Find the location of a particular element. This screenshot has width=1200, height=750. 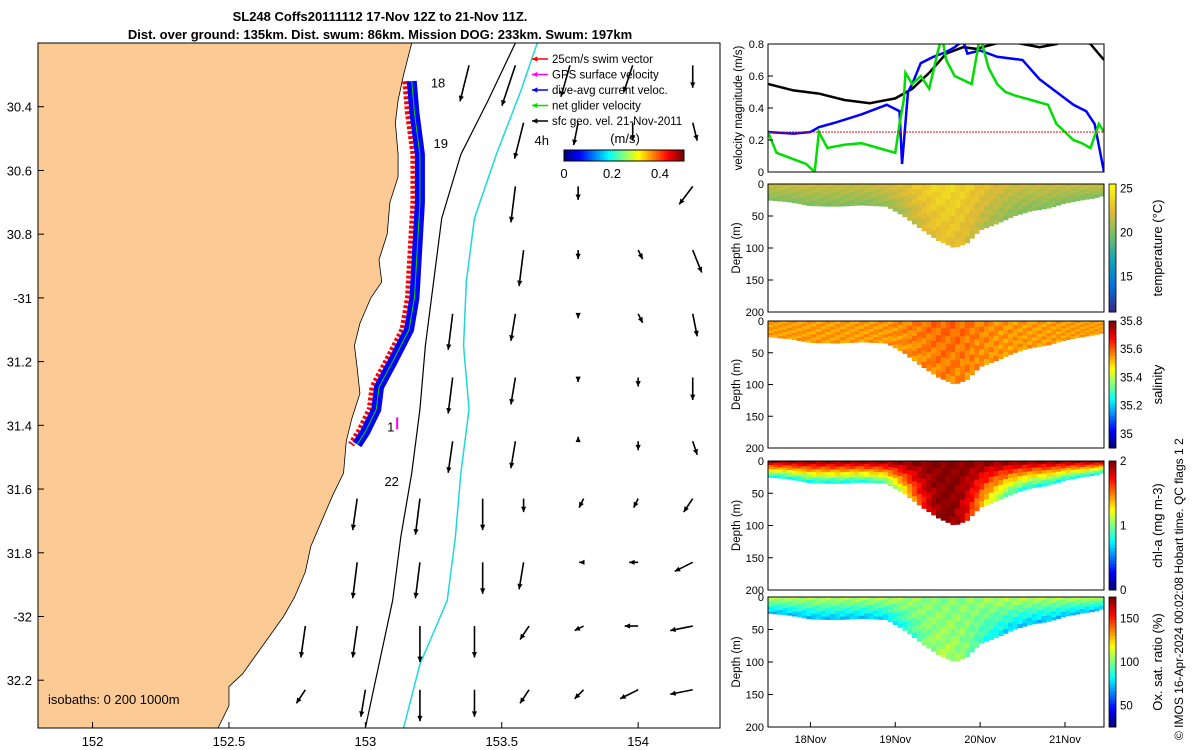

current-vector-39-shaft is located at coordinates (417, 580).